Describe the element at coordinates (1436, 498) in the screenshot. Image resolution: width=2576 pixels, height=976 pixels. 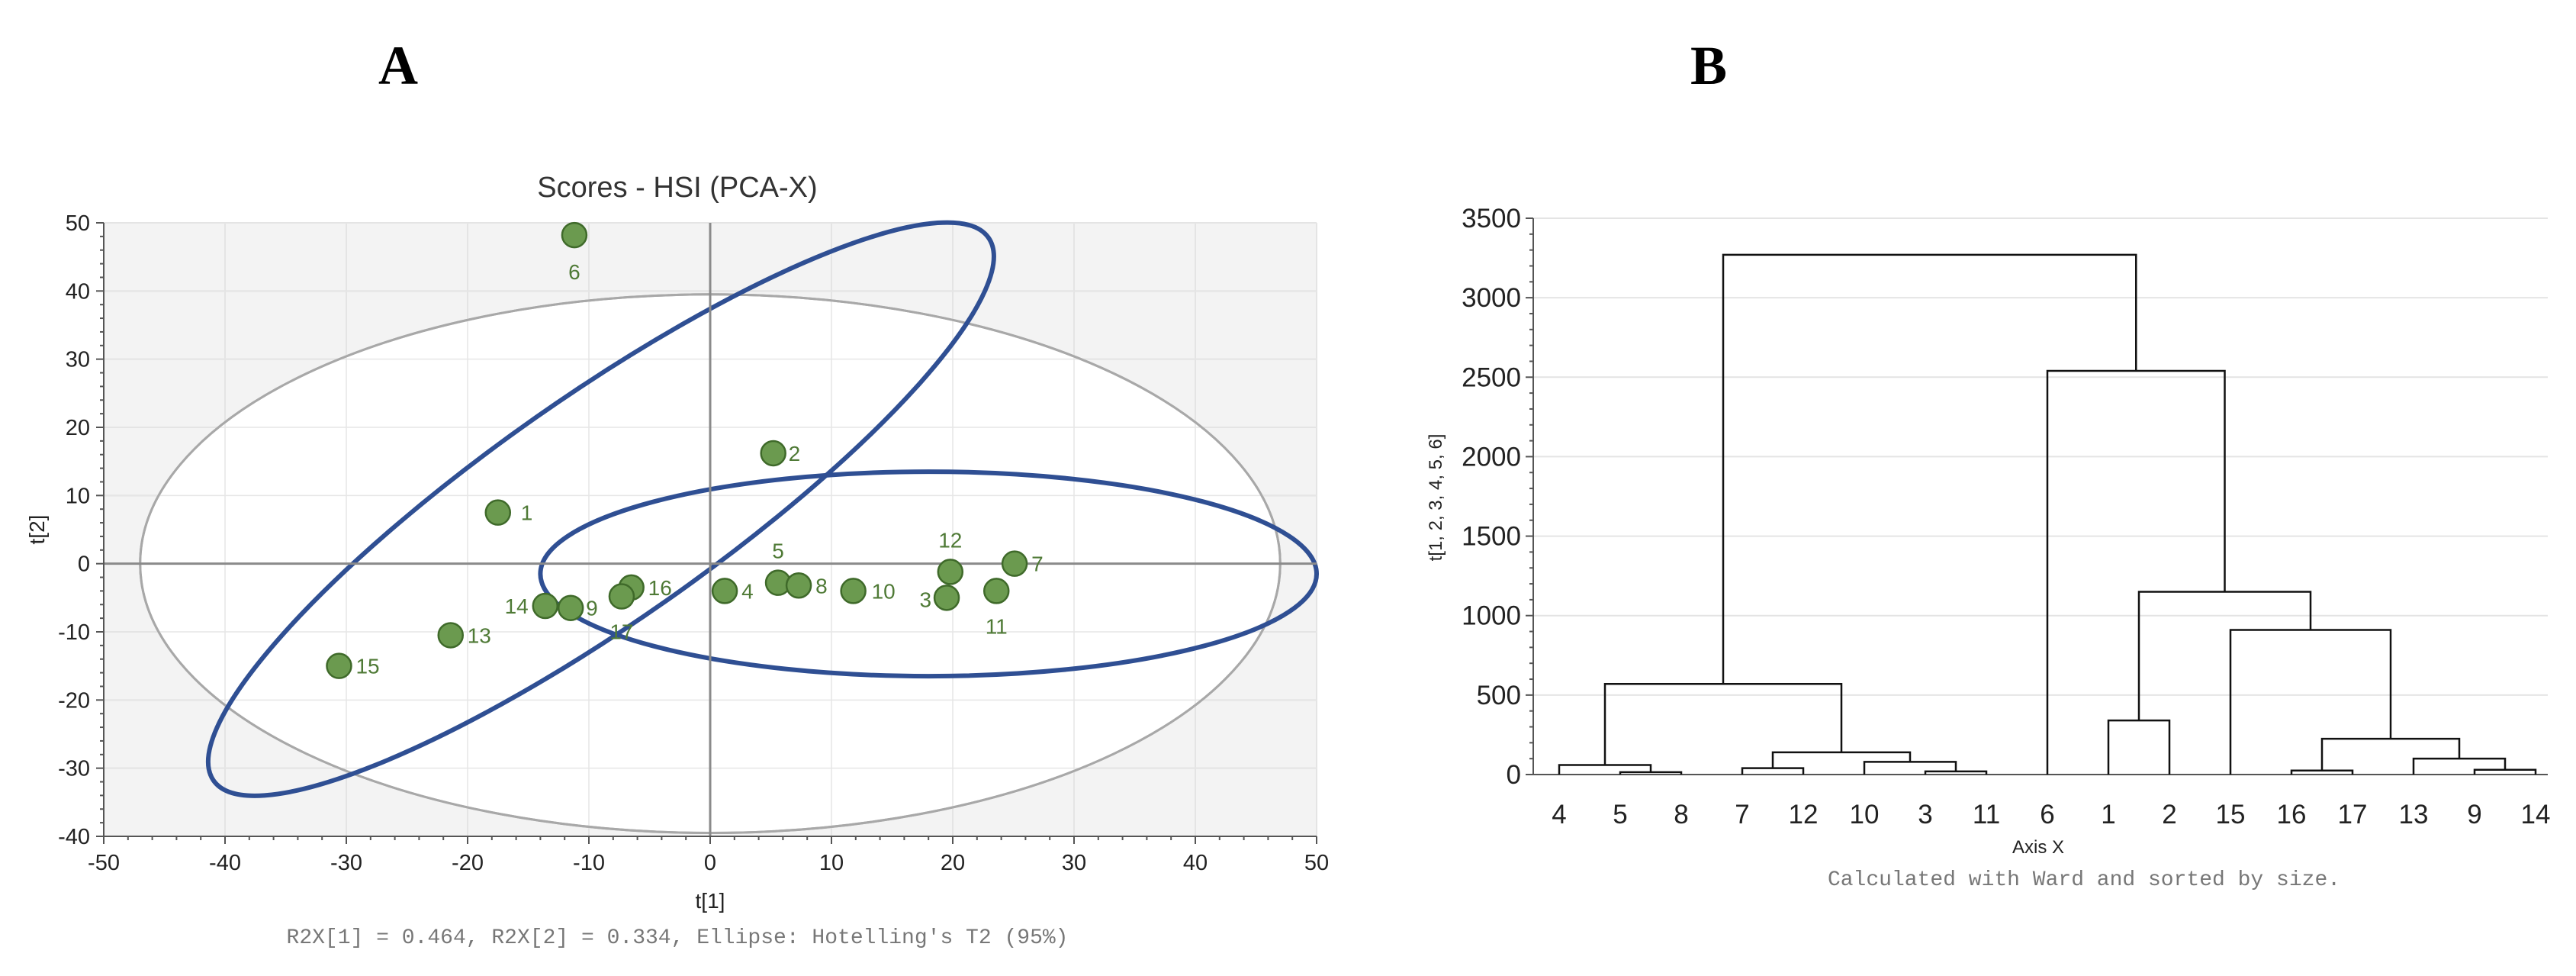
I see `dendrogram-ylabel: t[1, 2, 3, 4, 5, 6]` at that location.